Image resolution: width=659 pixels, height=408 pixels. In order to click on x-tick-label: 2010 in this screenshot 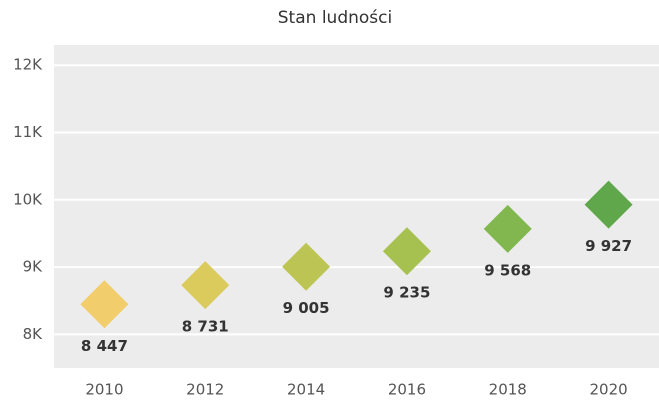, I will do `click(104, 390)`.